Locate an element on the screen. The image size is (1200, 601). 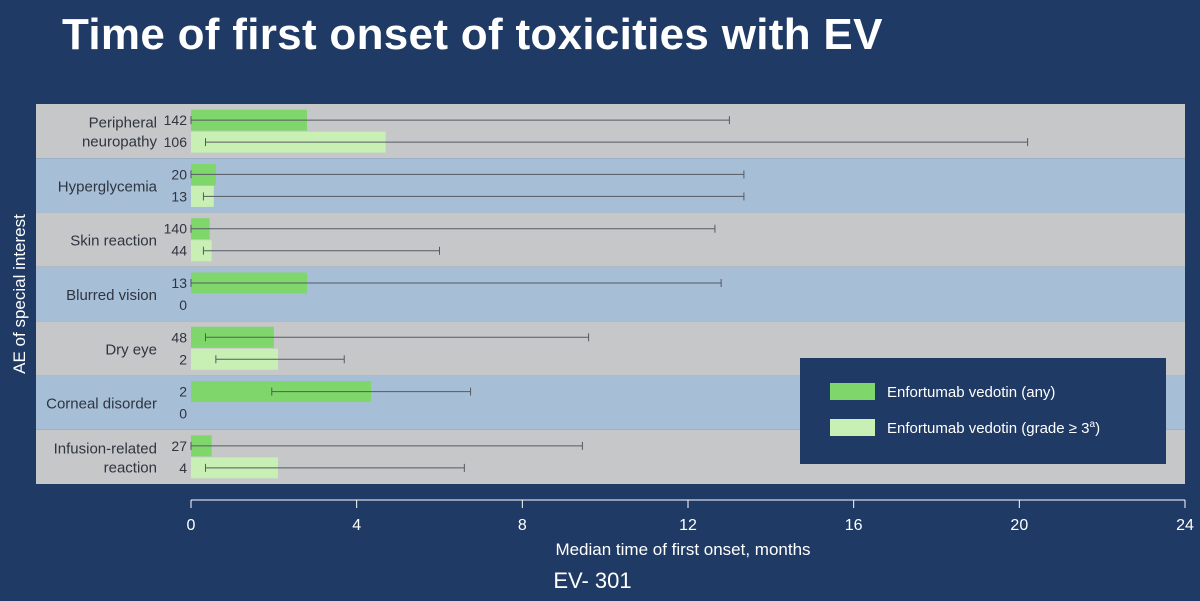
patient-count: 106 is located at coordinates (176, 142).